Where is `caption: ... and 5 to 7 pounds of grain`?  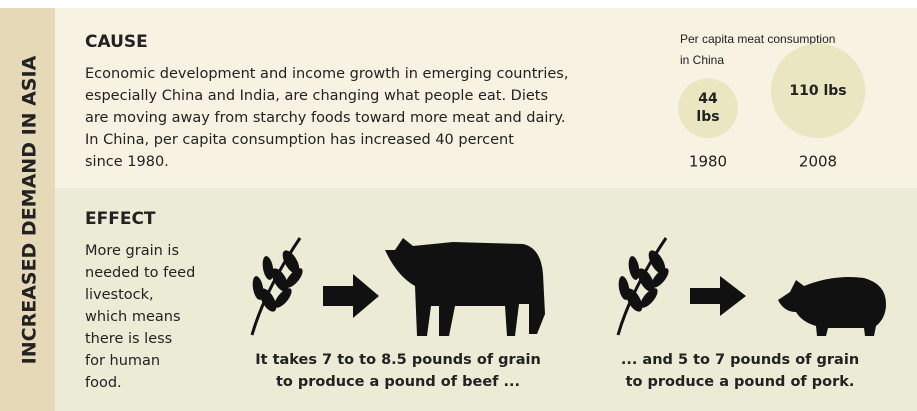
caption: ... and 5 to 7 pounds of grain is located at coordinates (740, 360).